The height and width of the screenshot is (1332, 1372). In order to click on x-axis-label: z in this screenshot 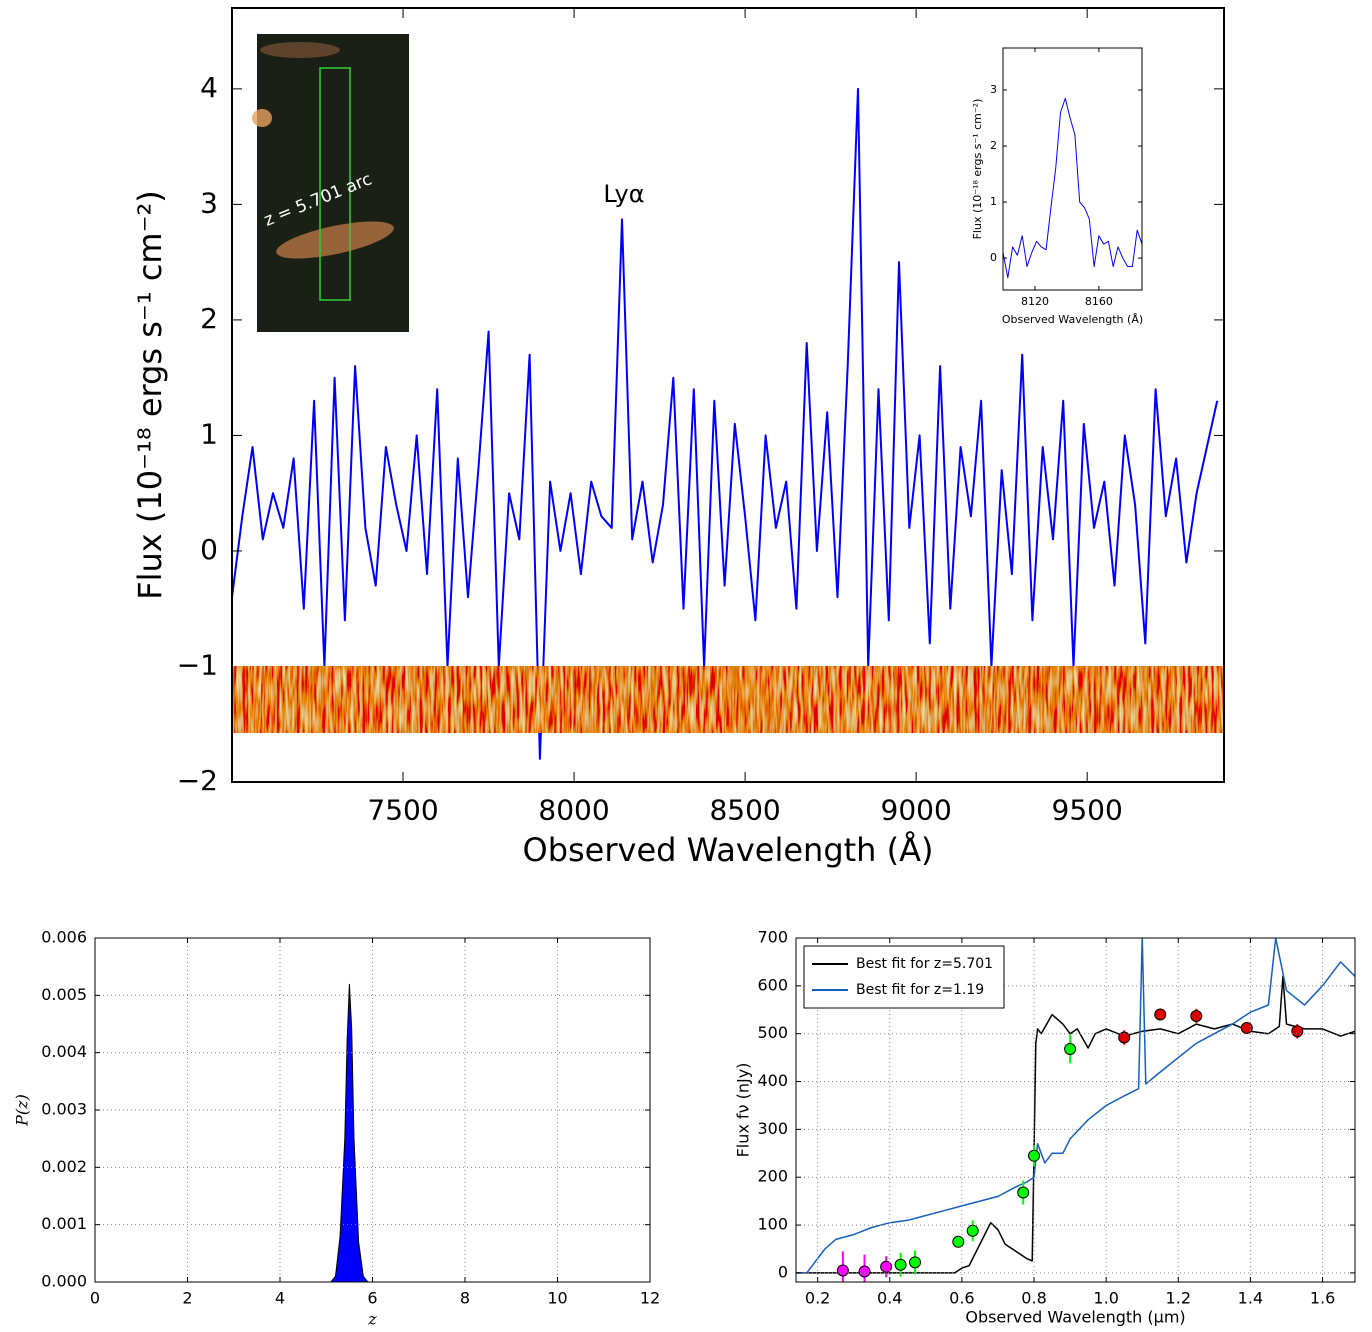, I will do `click(372, 1319)`.